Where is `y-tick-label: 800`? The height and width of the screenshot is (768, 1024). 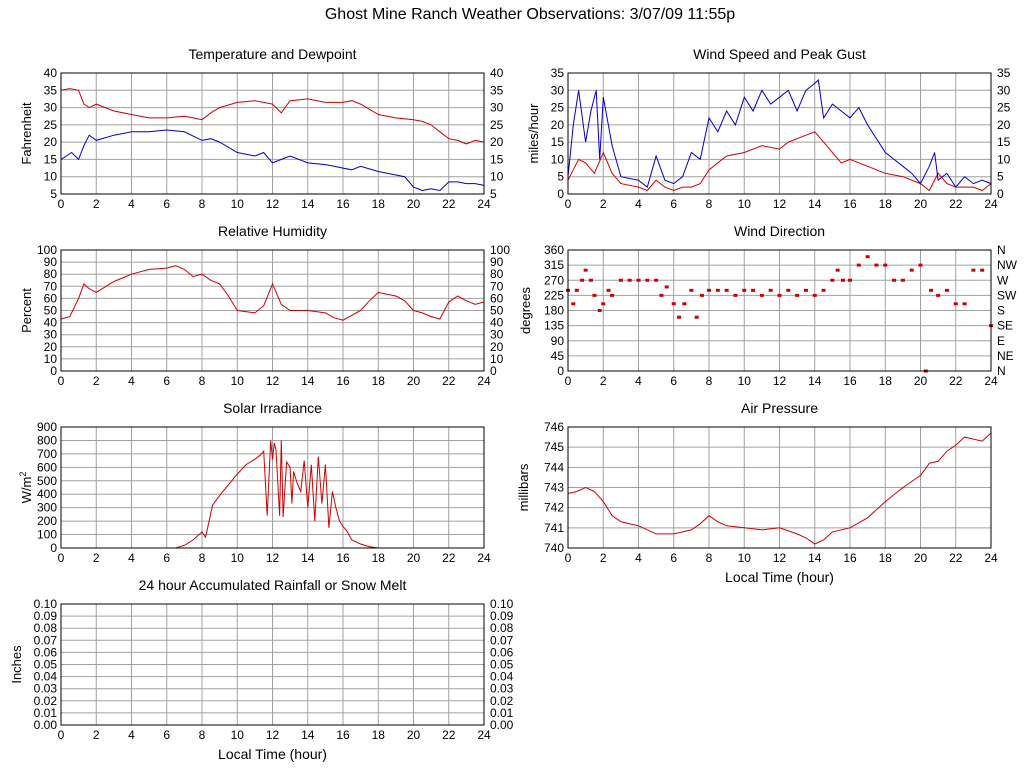
y-tick-label: 800 is located at coordinates (47, 440).